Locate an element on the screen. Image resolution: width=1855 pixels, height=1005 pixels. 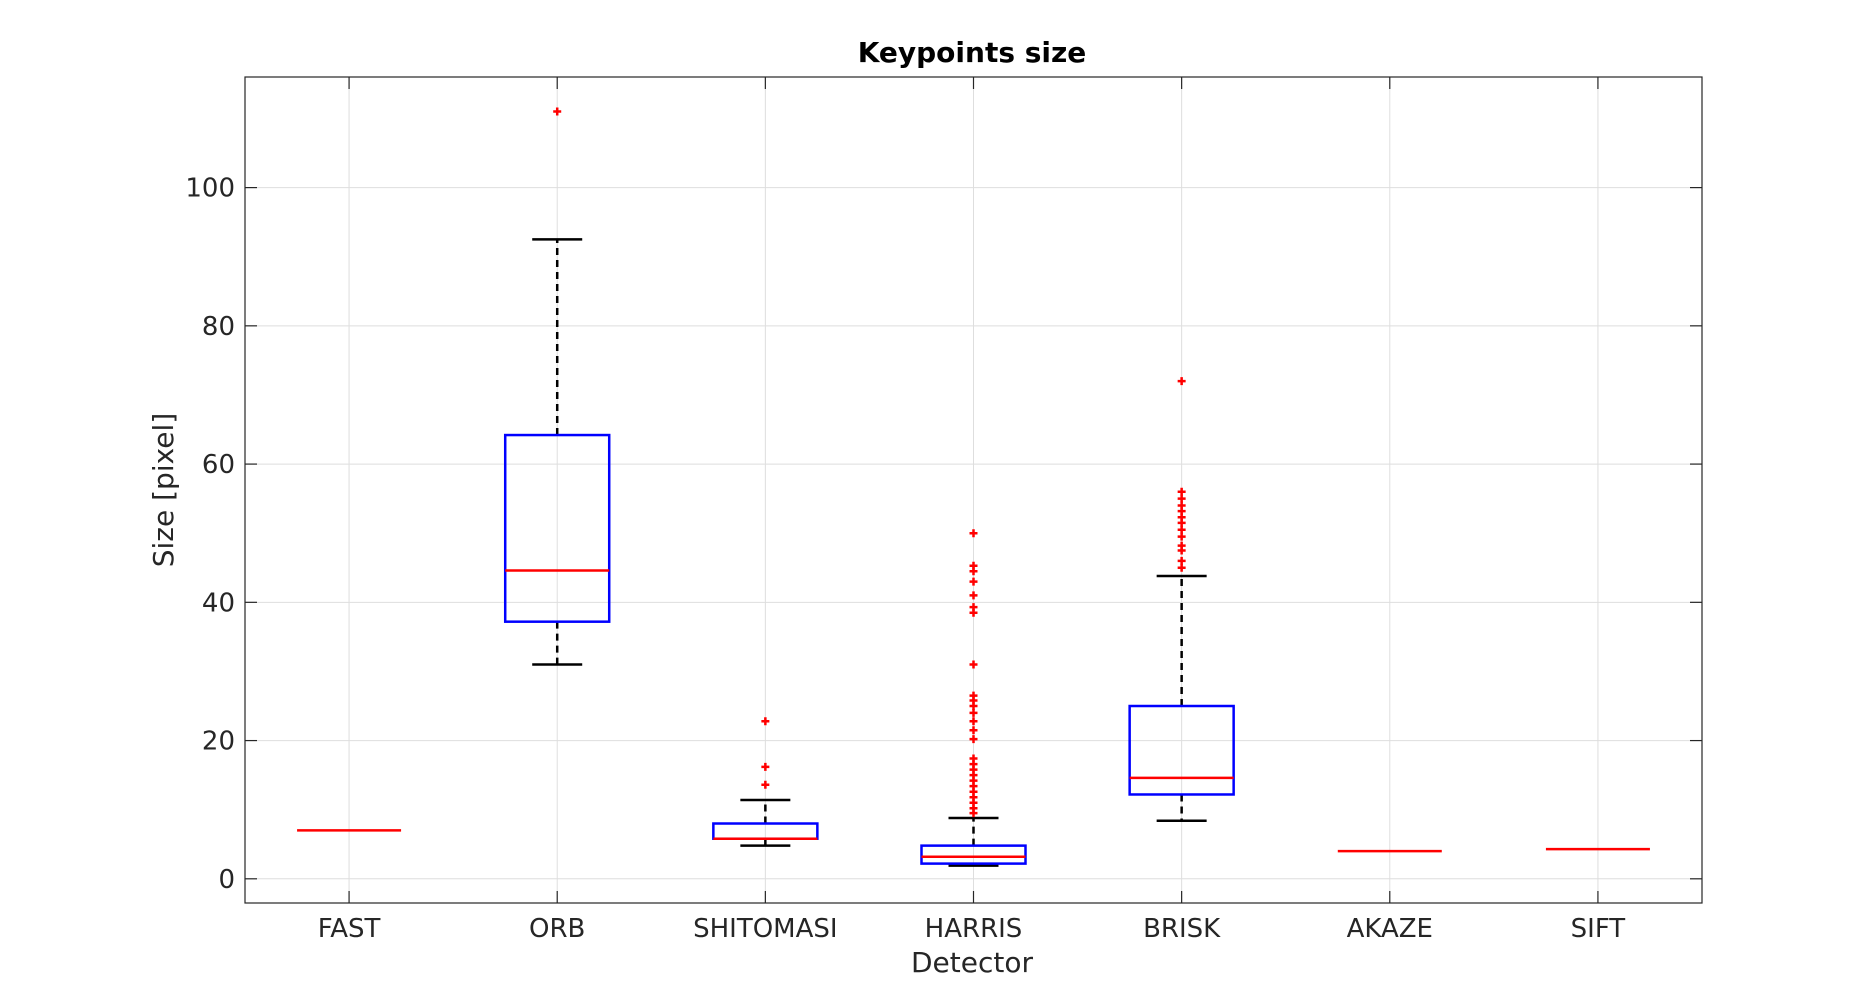
x-tick-label: FAST is located at coordinates (349, 929).